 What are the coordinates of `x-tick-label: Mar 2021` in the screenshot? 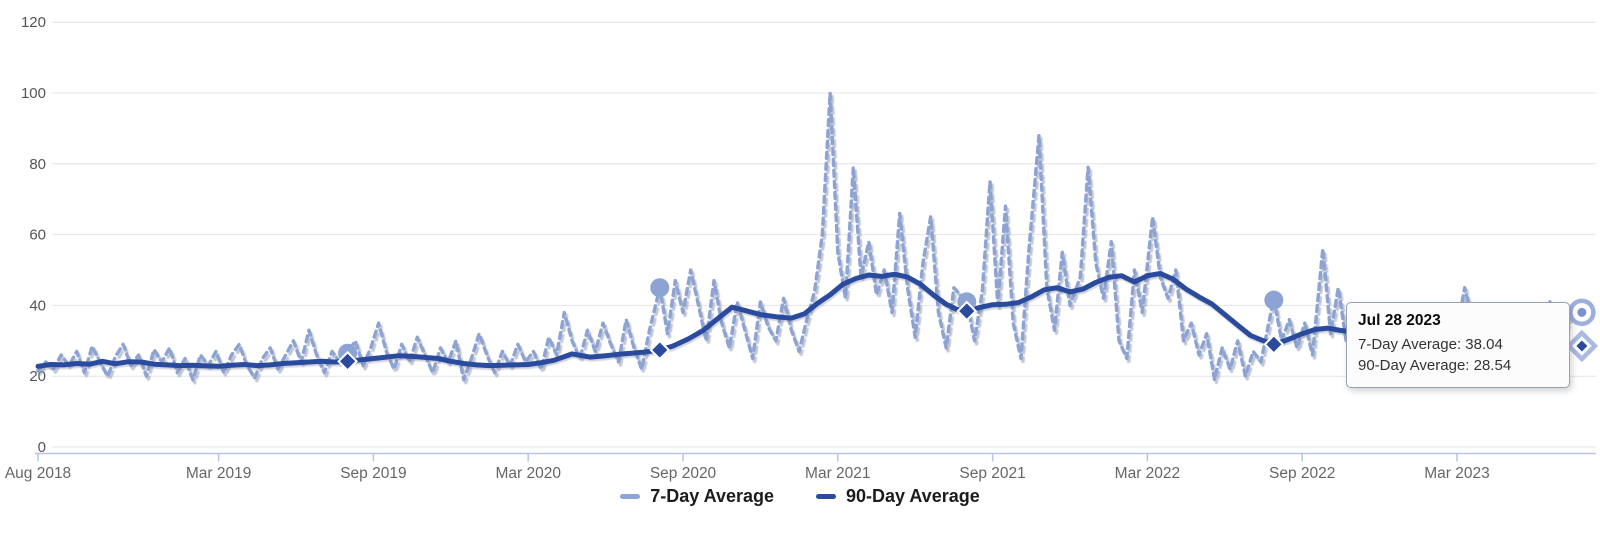 It's located at (837, 473).